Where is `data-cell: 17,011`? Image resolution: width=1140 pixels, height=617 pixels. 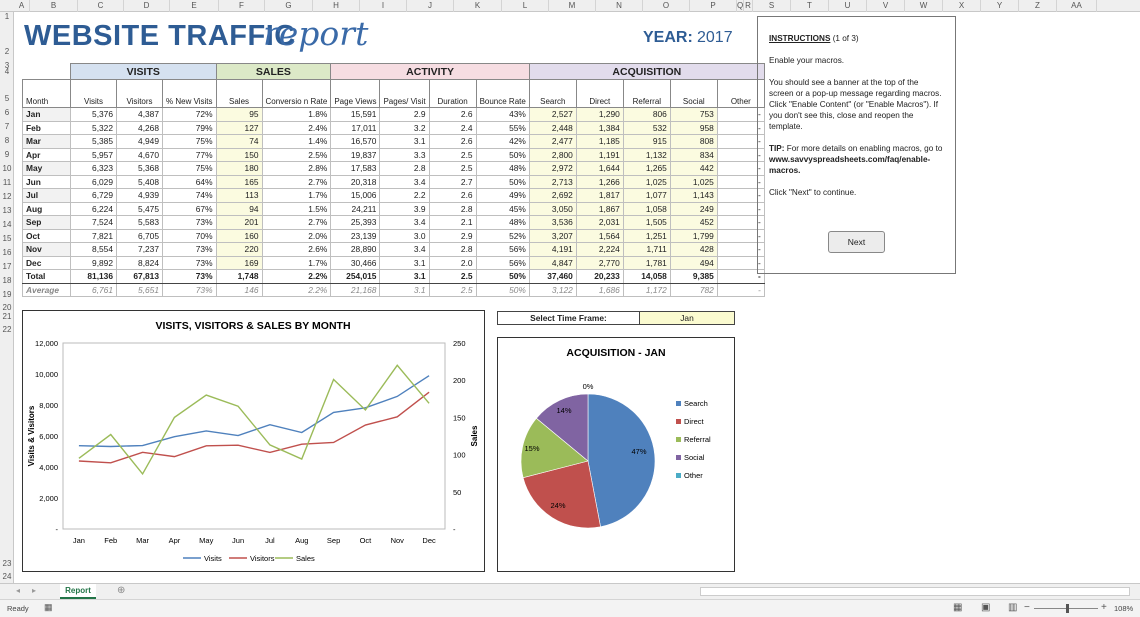 data-cell: 17,011 is located at coordinates (355, 127).